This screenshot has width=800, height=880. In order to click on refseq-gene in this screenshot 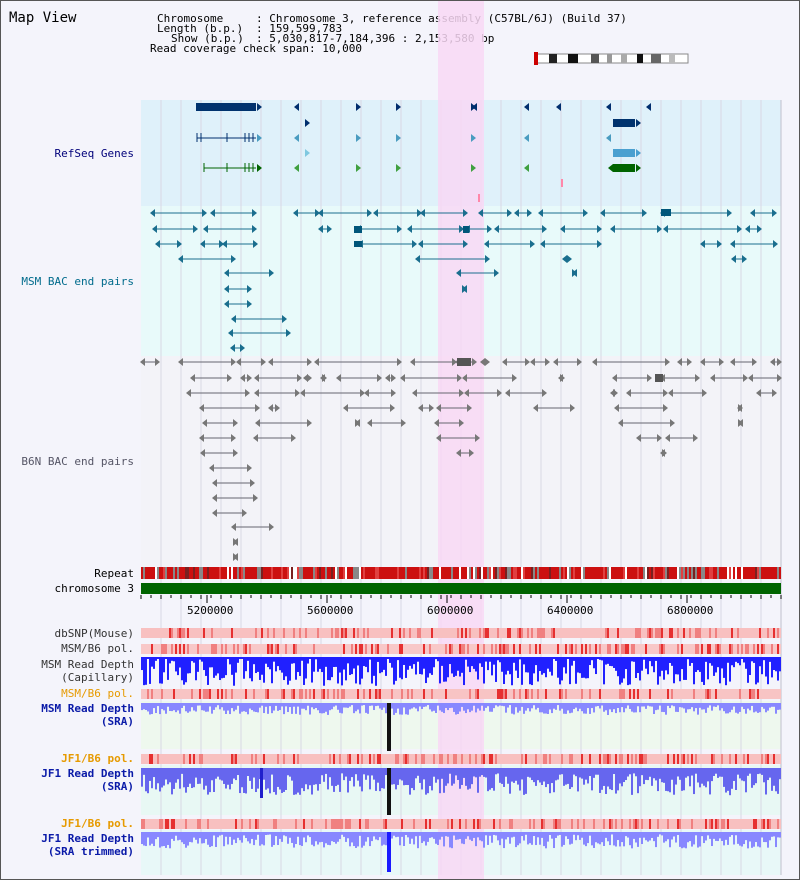, I will do `click(624, 168)`.